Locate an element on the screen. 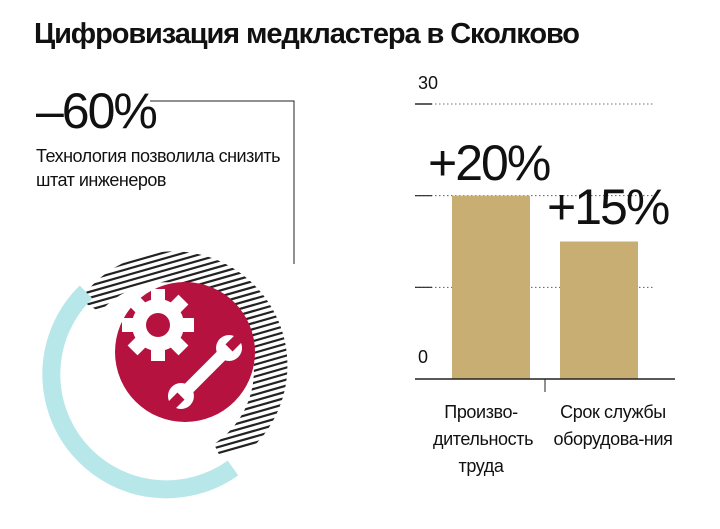 Image resolution: width=720 pixels, height=529 pixels. bars is located at coordinates (545, 287).